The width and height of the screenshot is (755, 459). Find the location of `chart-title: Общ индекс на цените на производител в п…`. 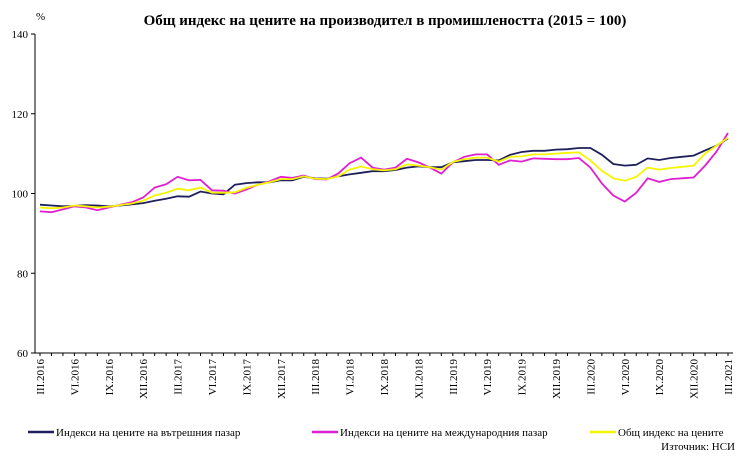

chart-title: Общ индекс на цените на производител в п… is located at coordinates (385, 21).